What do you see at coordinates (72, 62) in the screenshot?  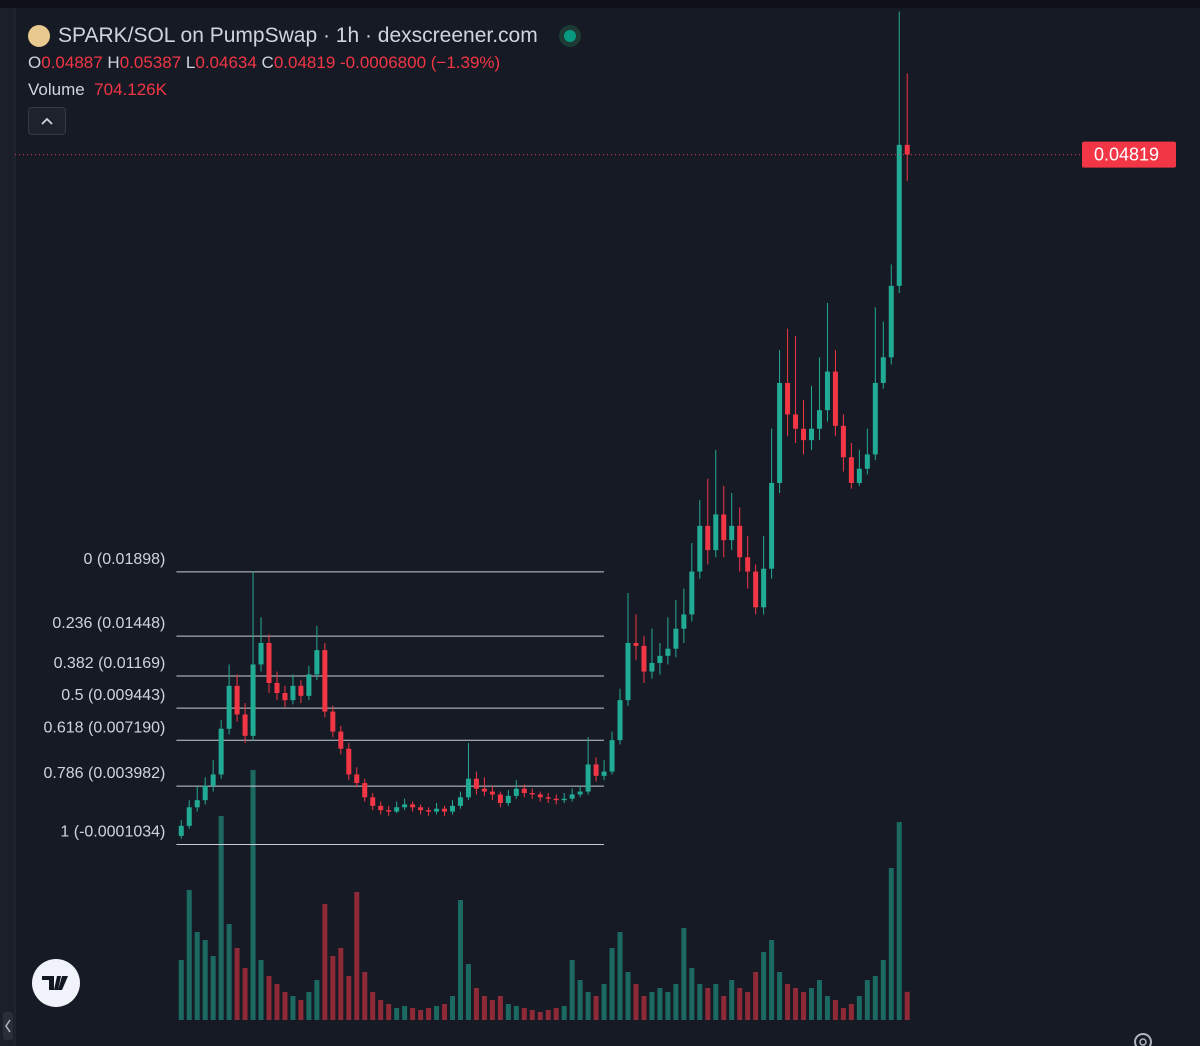 I see `open-value: 0.04887` at bounding box center [72, 62].